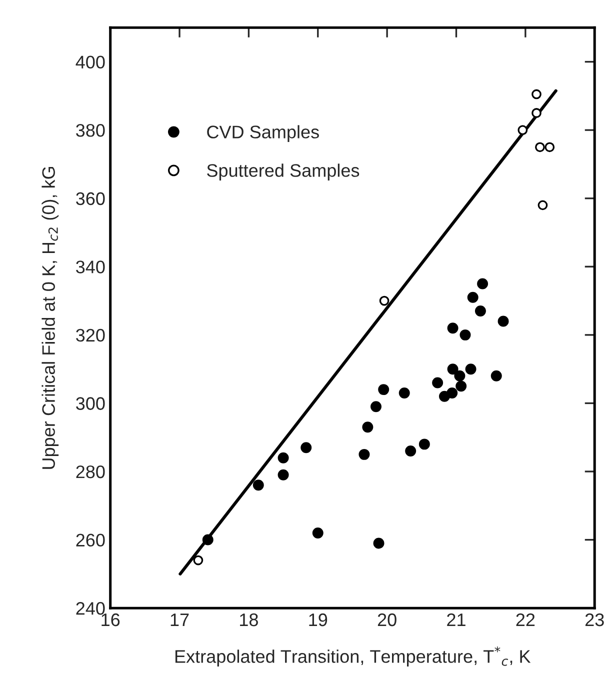 Image resolution: width=613 pixels, height=691 pixels. Describe the element at coordinates (594, 619) in the screenshot. I see `x-tick-label: 23` at that location.